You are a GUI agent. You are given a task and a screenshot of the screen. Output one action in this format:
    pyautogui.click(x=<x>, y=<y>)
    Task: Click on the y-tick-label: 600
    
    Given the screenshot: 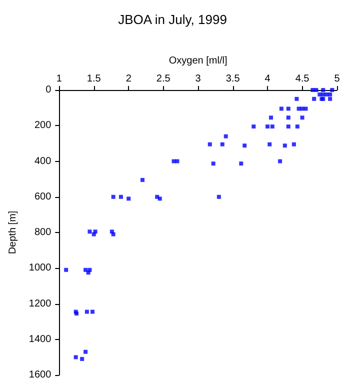 What is the action you would take?
    pyautogui.click(x=43, y=196)
    